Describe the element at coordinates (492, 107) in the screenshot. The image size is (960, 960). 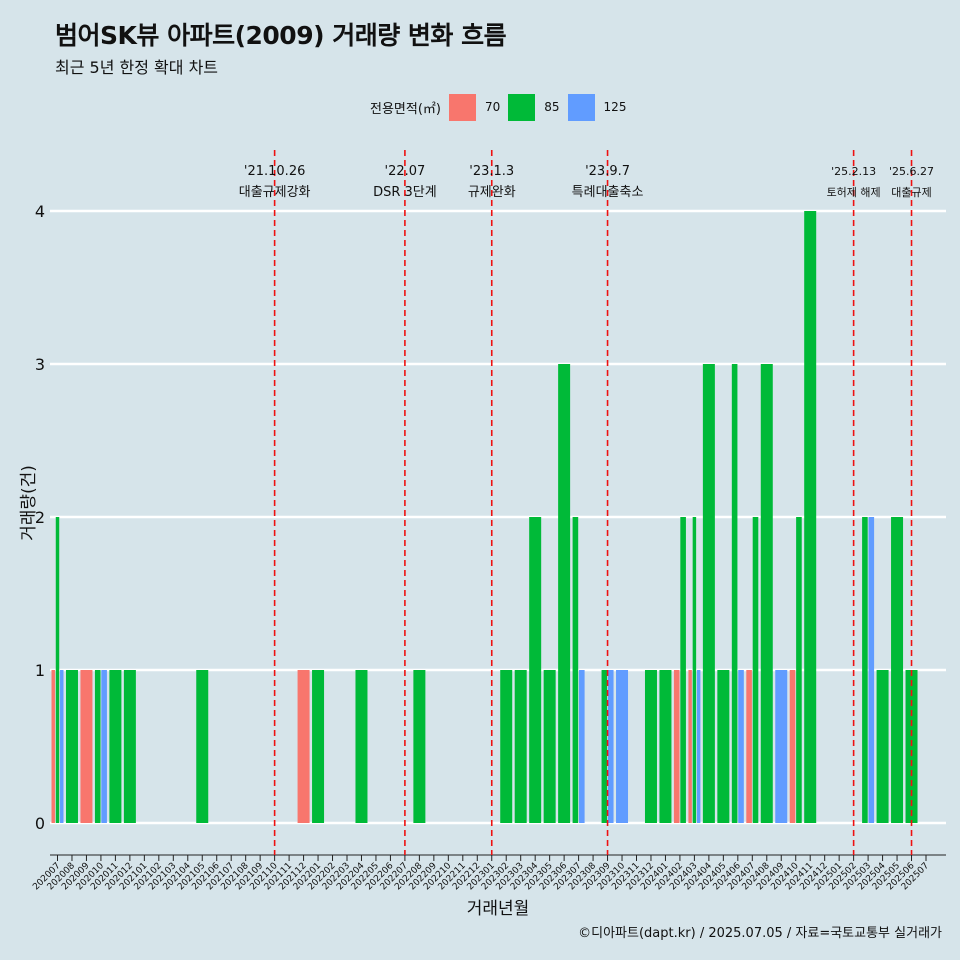
I see `legend-label-70: 70` at that location.